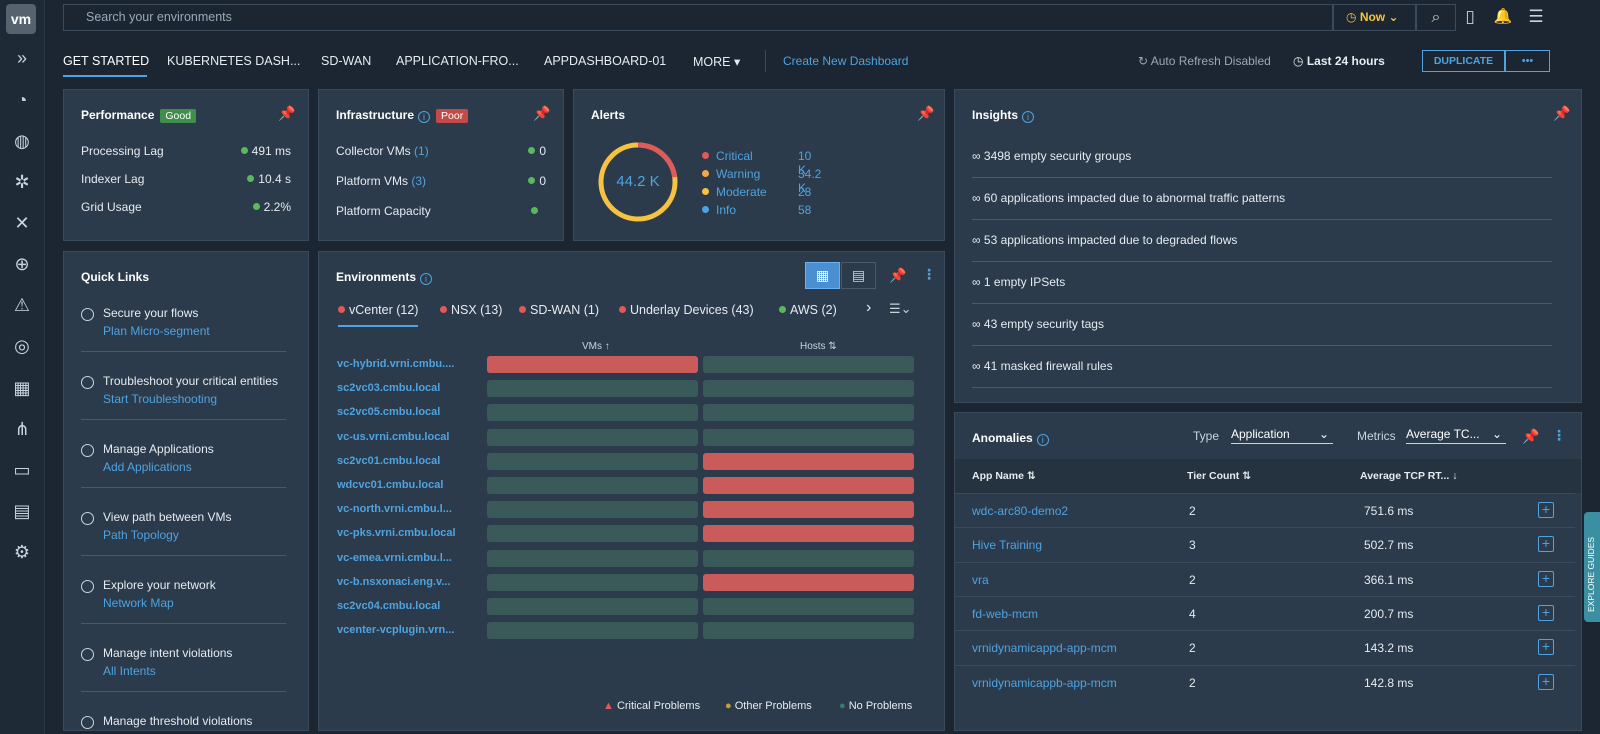 The image size is (1600, 734). Describe the element at coordinates (756, 212) in the screenshot. I see `alert-row-info: Info 58` at that location.